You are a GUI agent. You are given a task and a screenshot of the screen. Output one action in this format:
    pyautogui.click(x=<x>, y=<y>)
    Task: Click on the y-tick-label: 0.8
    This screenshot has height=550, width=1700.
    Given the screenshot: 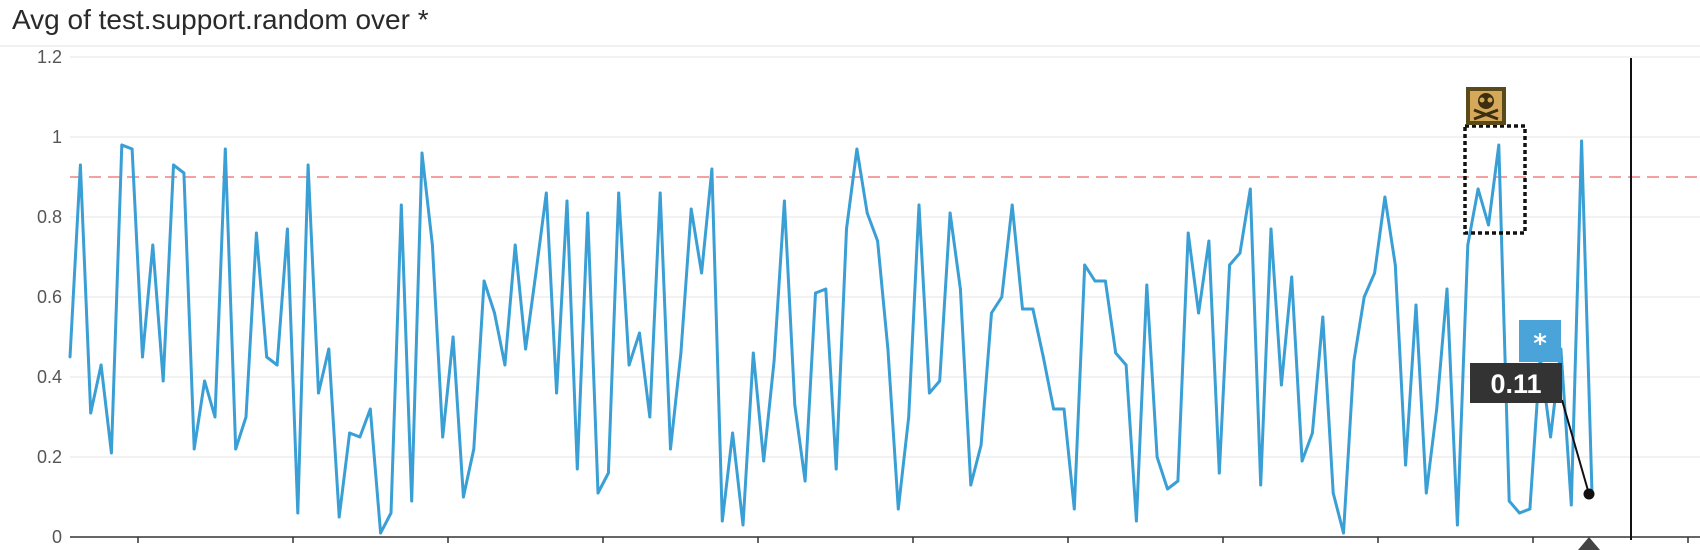 What is the action you would take?
    pyautogui.click(x=49, y=217)
    